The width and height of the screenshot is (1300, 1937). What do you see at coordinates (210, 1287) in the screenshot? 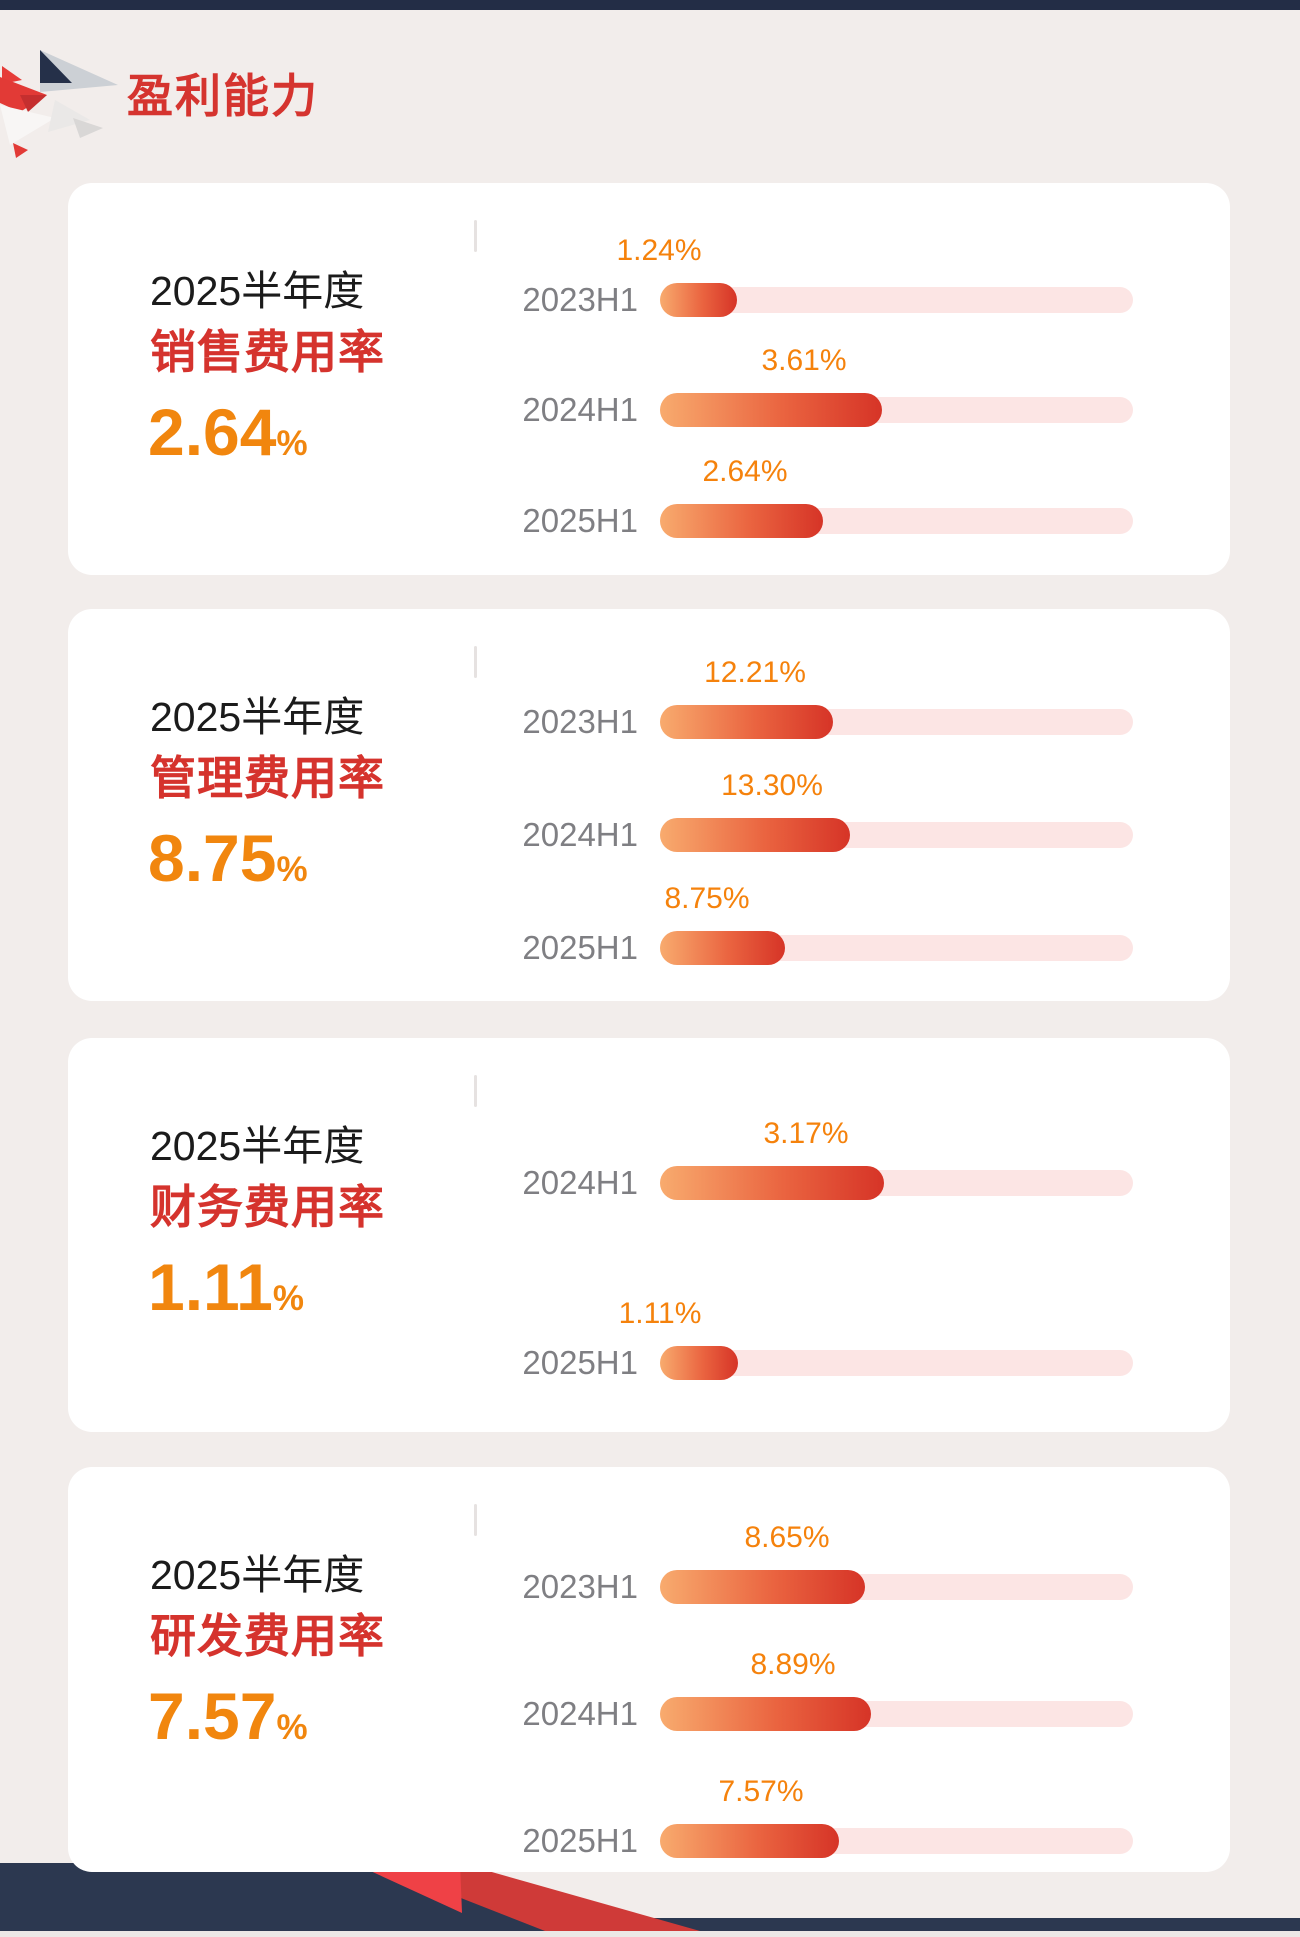
I see `big-value-number: 1.11` at bounding box center [210, 1287].